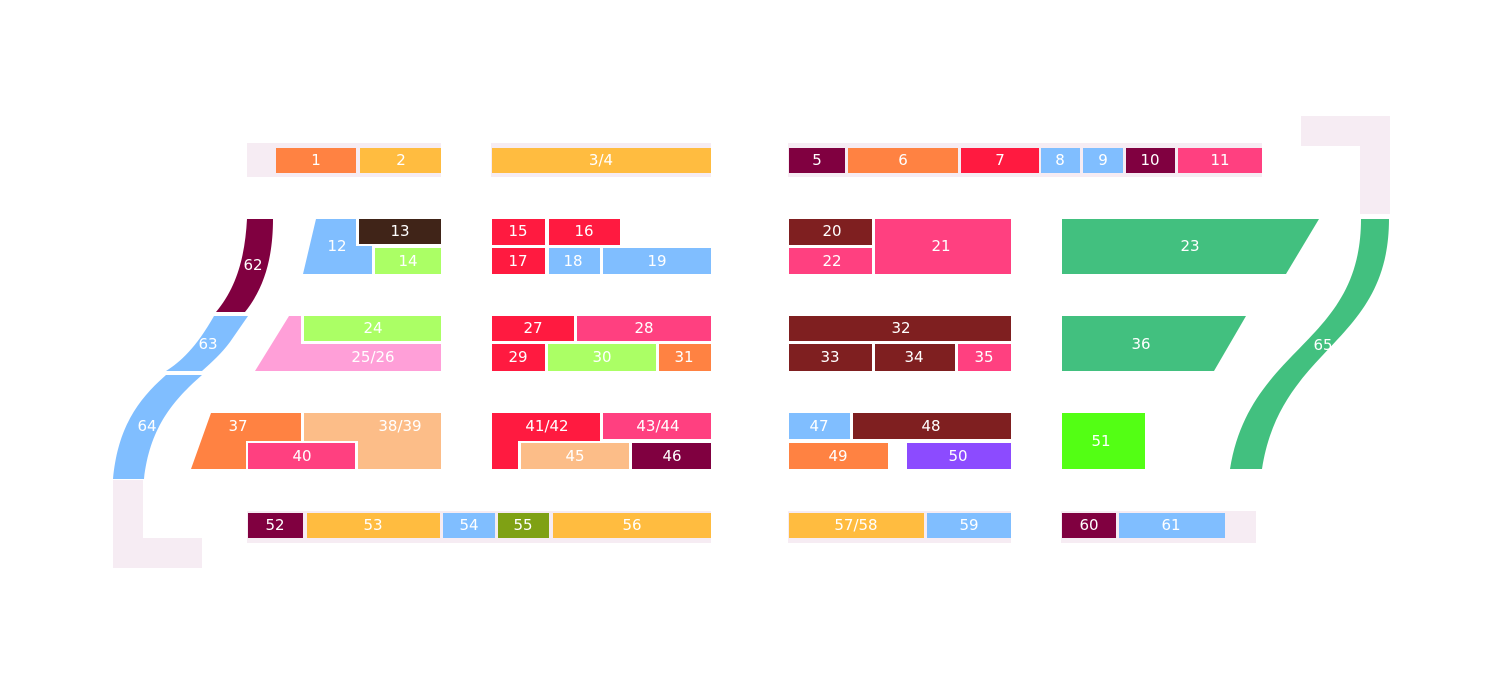 The image size is (1502, 684). I want to click on label-18: 18, so click(572, 261).